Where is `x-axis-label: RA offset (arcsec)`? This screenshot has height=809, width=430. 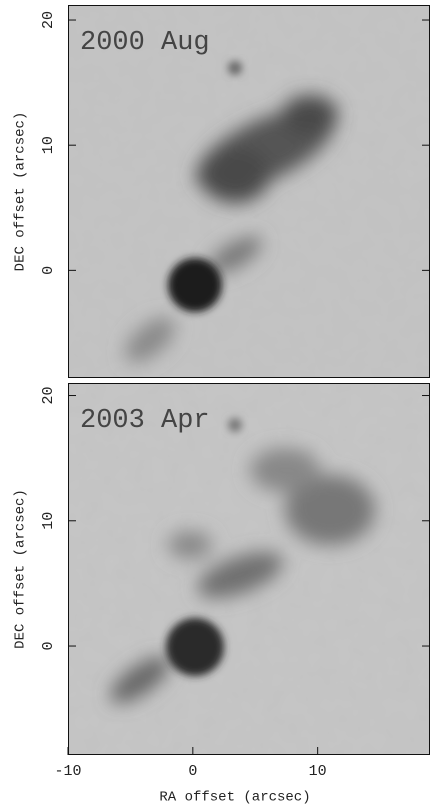 x-axis-label: RA offset (arcsec) is located at coordinates (234, 798).